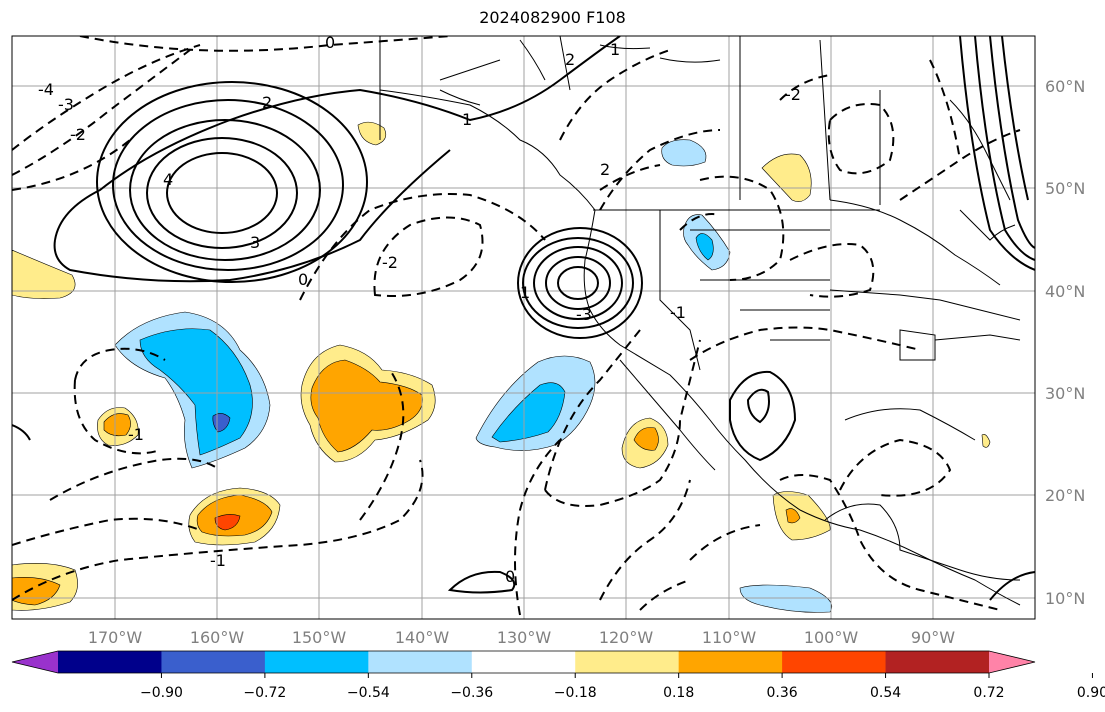 Image resolution: width=1105 pixels, height=712 pixels. Describe the element at coordinates (422, 637) in the screenshot. I see `lon-tick-label: 140°W` at that location.